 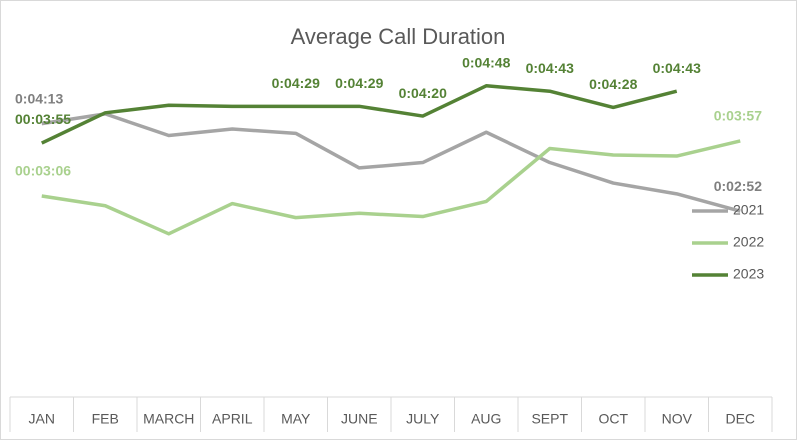 What do you see at coordinates (486, 63) in the screenshot?
I see `data-label: 0:04:48` at bounding box center [486, 63].